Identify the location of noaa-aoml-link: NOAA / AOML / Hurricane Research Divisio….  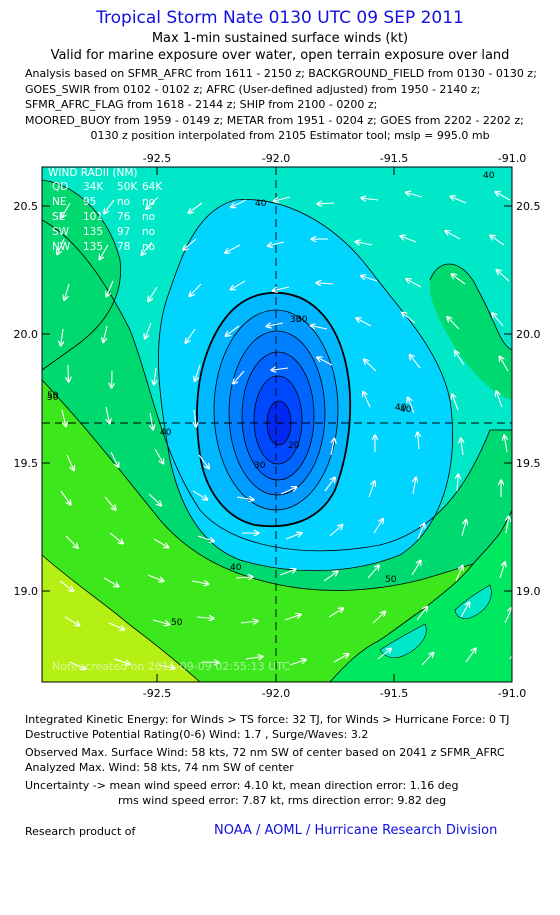
(356, 830).